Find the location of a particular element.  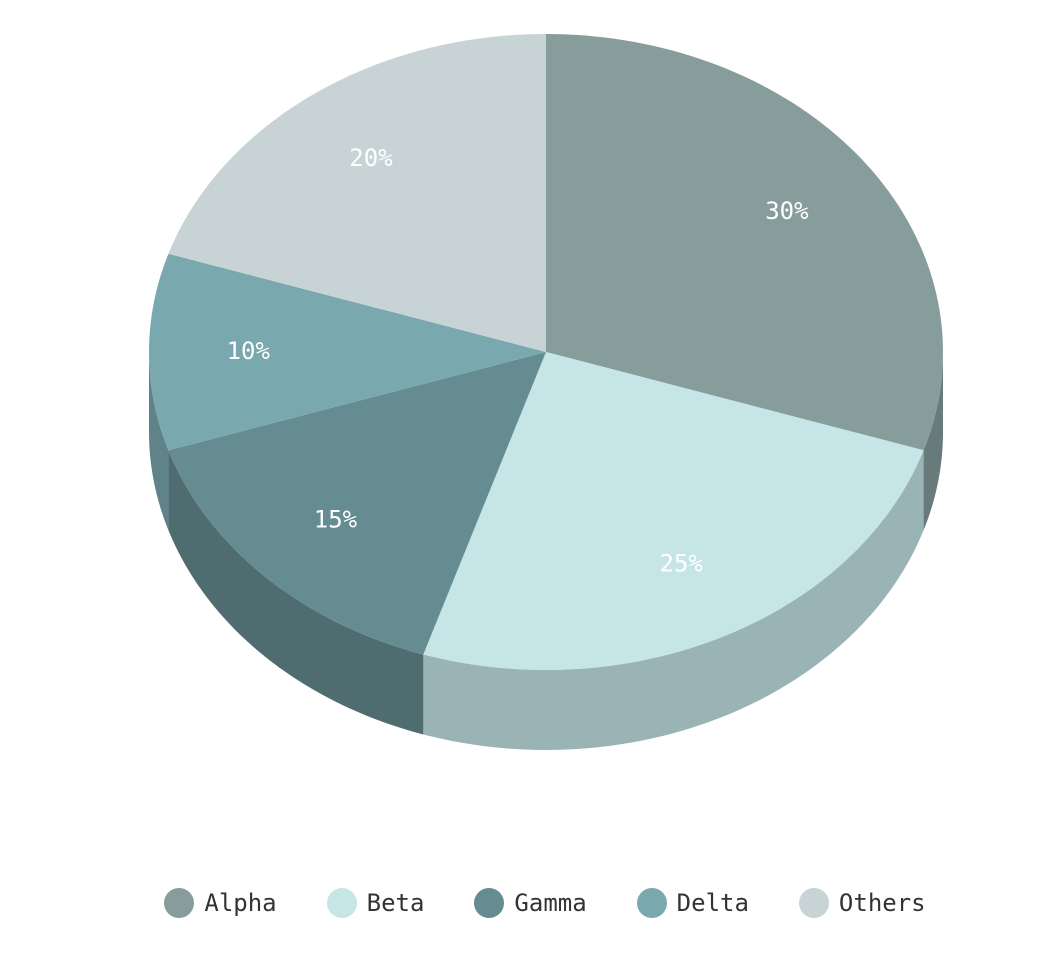

pie-side-alpha is located at coordinates (933, 441).